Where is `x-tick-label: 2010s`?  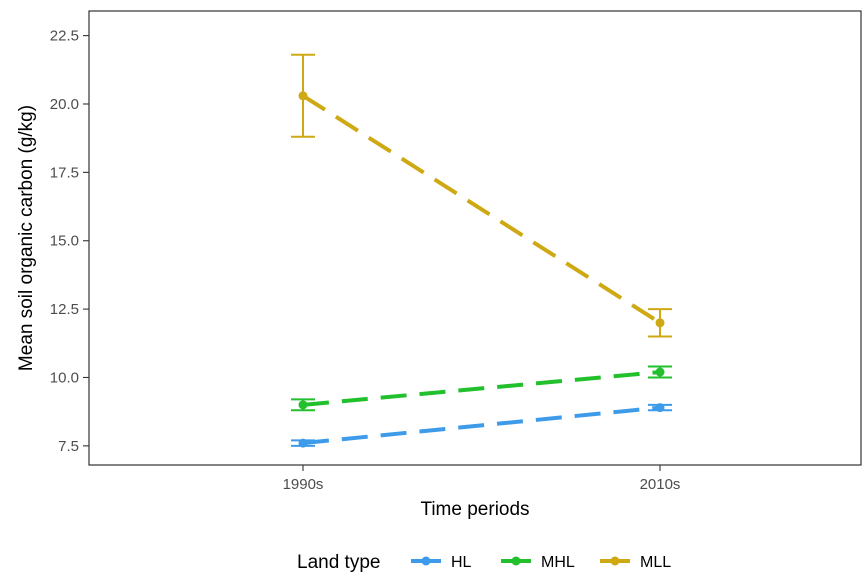 x-tick-label: 2010s is located at coordinates (660, 484).